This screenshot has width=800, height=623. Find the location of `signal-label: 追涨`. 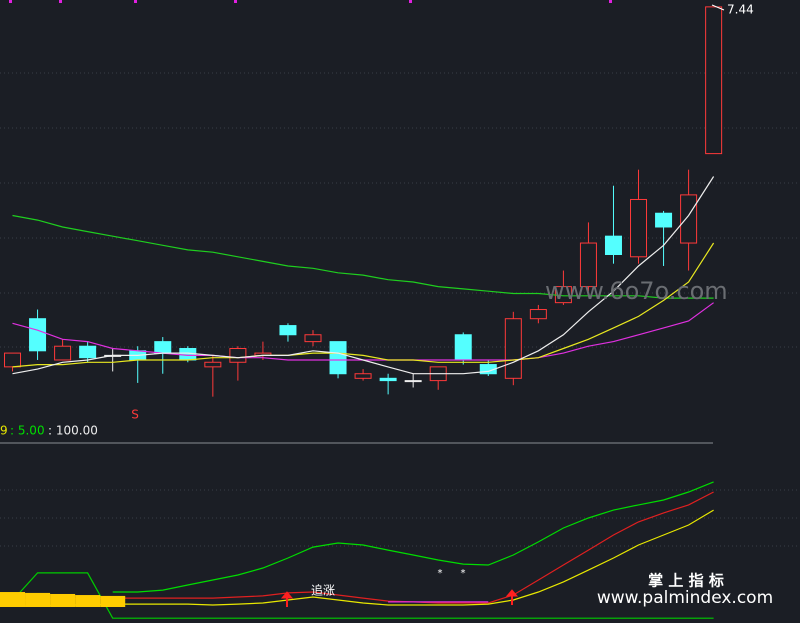

signal-label: 追涨 is located at coordinates (323, 590).